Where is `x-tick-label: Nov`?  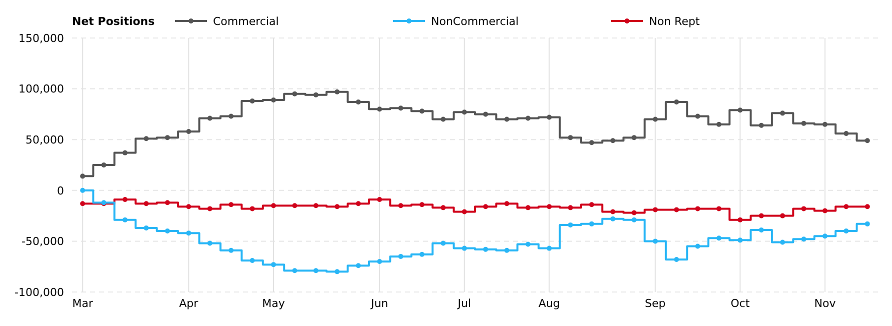
x-tick-label: Nov is located at coordinates (825, 303).